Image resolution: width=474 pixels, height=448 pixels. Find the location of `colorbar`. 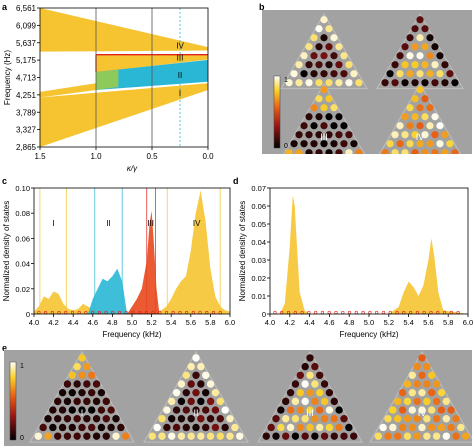

colorbar is located at coordinates (277, 112).